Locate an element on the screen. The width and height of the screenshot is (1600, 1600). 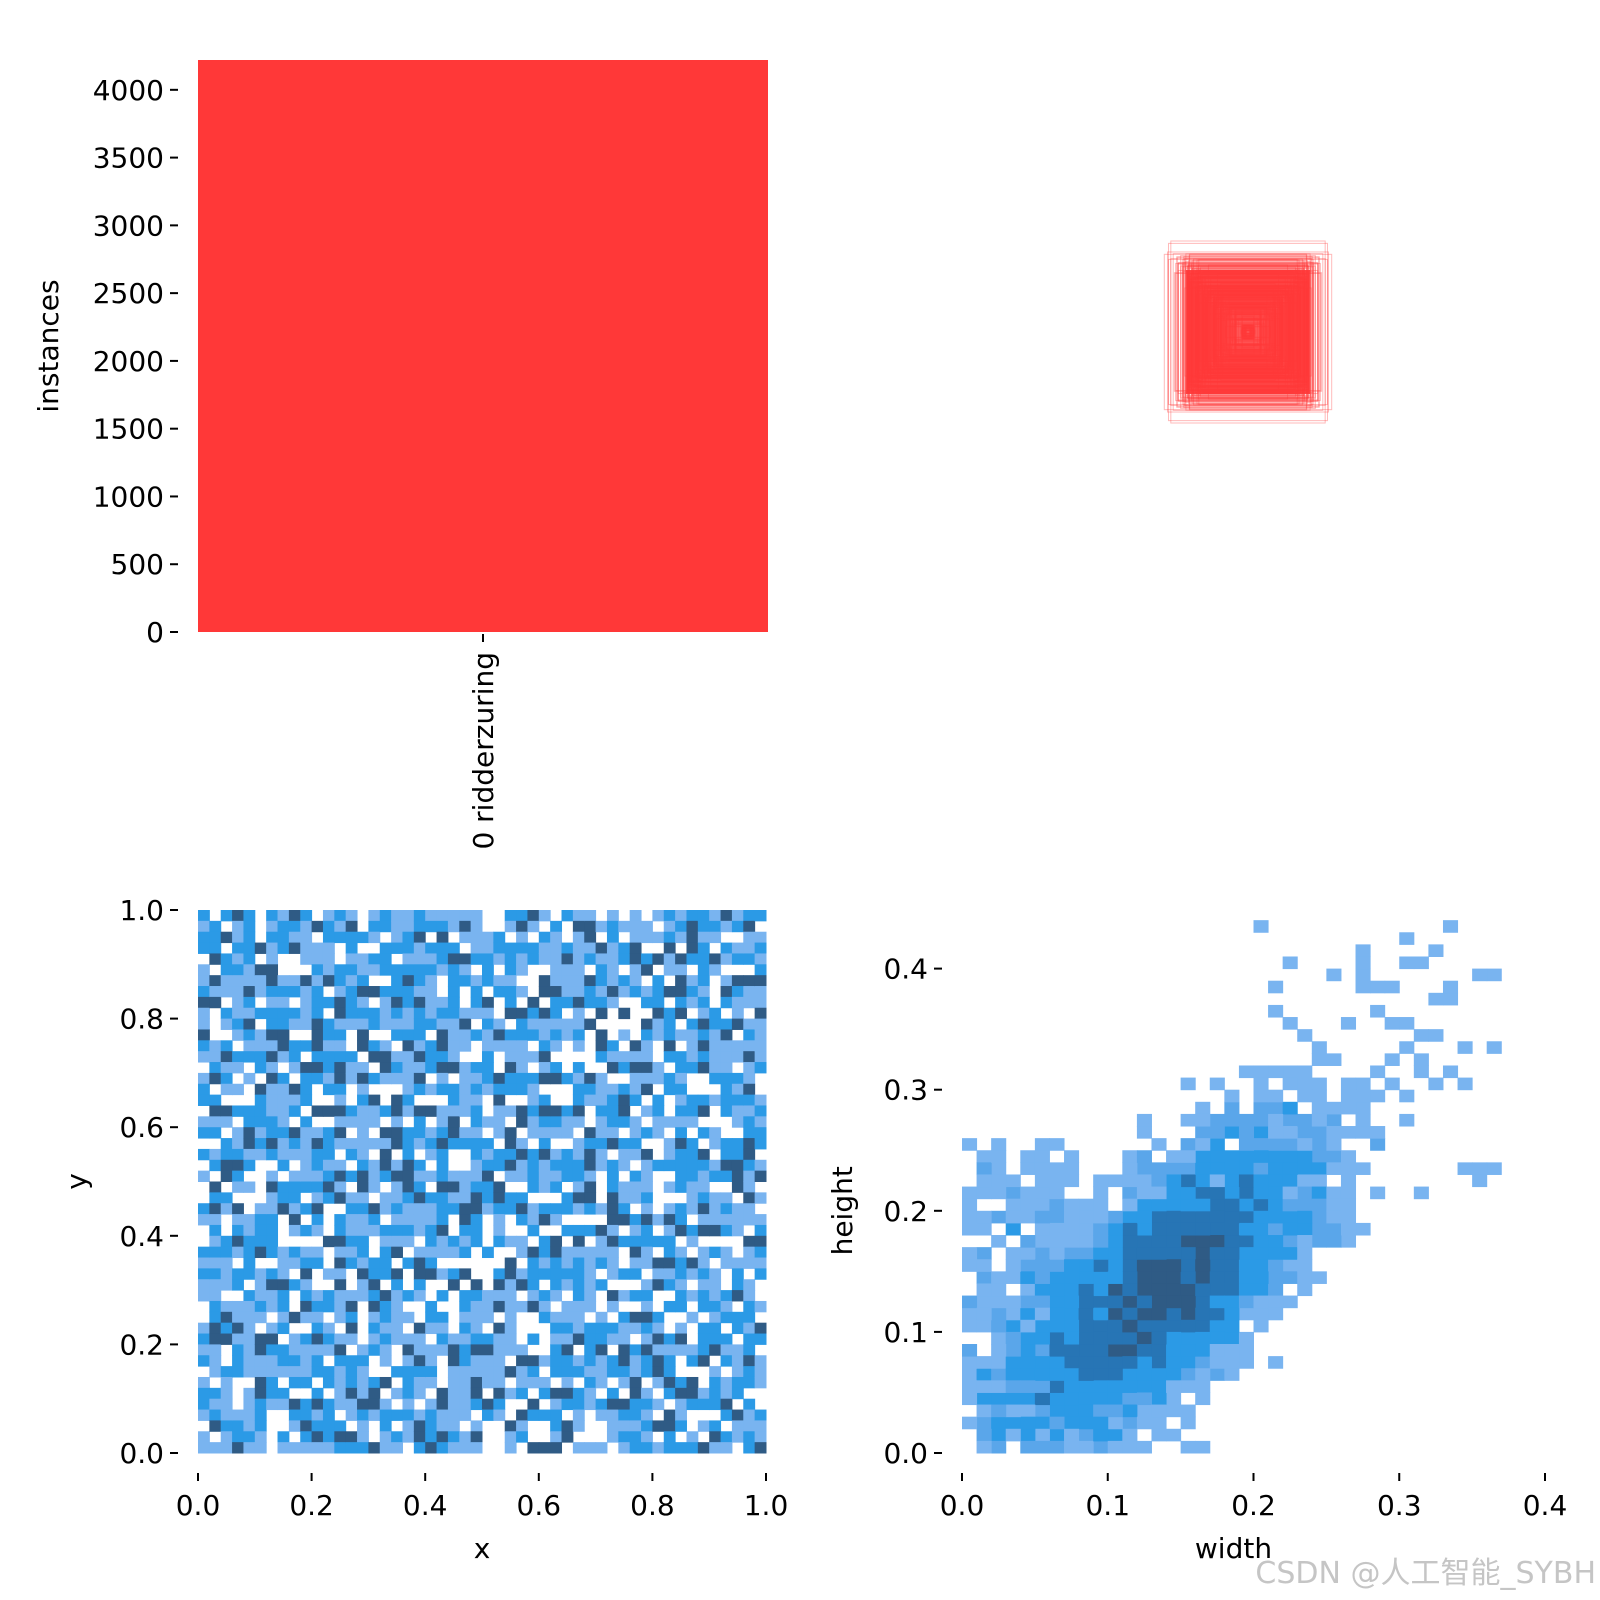
instances-ytick-label: 4000 is located at coordinates (128, 90).